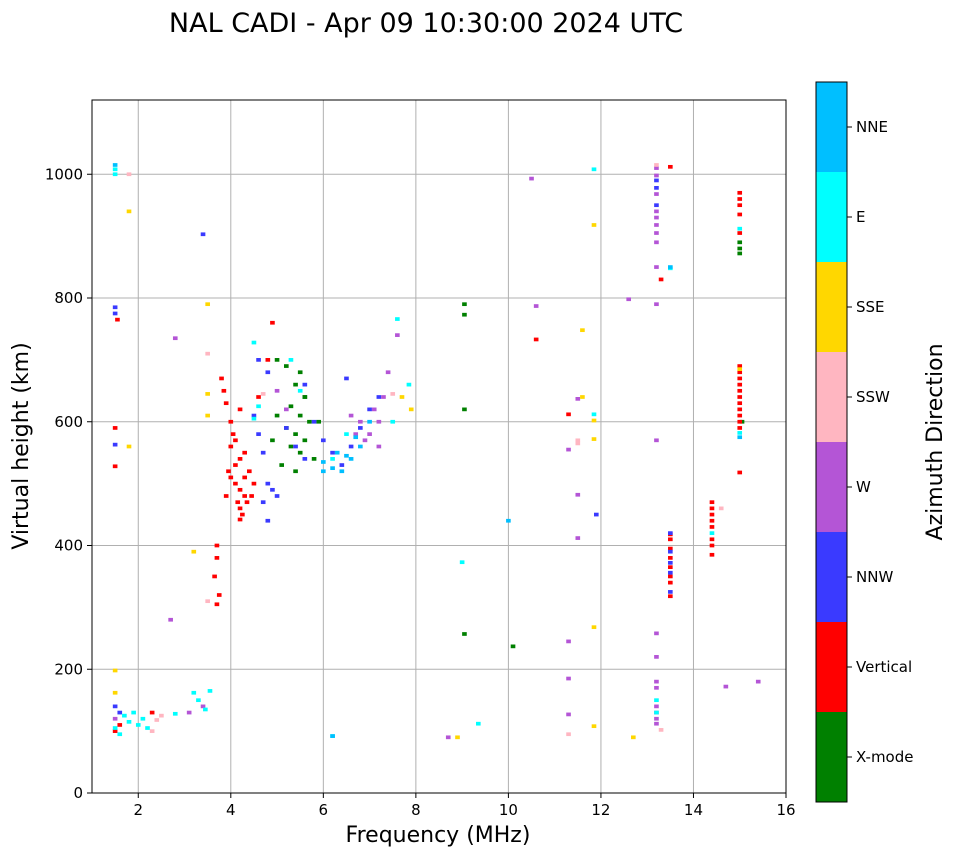 The image size is (958, 857). What do you see at coordinates (785, 810) in the screenshot?
I see `x-tick-label: 16` at bounding box center [785, 810].